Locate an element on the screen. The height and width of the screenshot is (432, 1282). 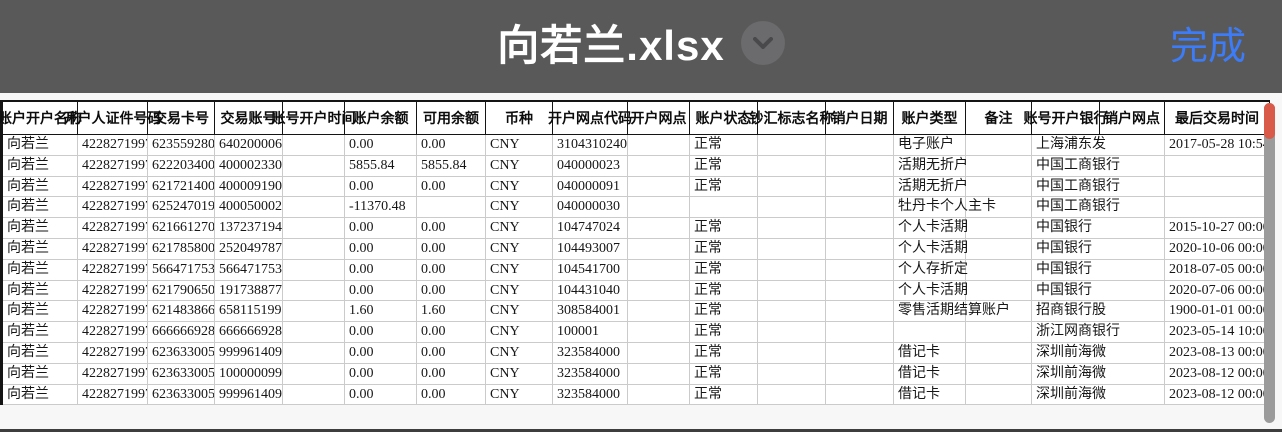
cell-account_number: 400002330 is located at coordinates (249, 166).